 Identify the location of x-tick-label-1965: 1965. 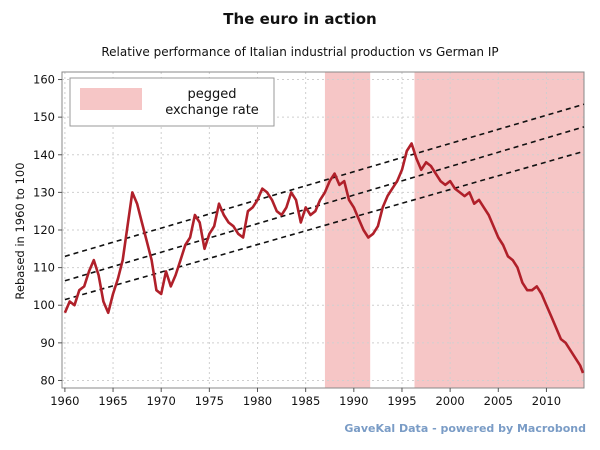
(112, 401).